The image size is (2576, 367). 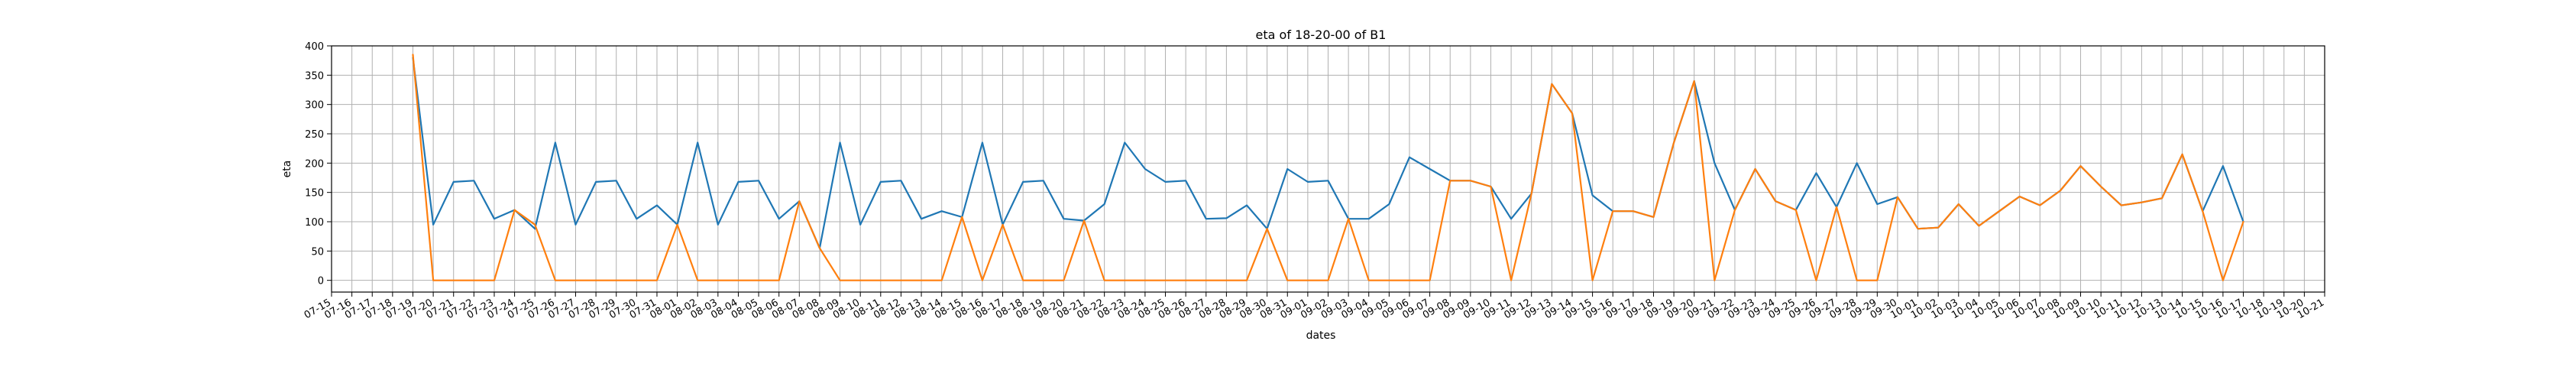 What do you see at coordinates (314, 76) in the screenshot?
I see `y-tick-label: 350` at bounding box center [314, 76].